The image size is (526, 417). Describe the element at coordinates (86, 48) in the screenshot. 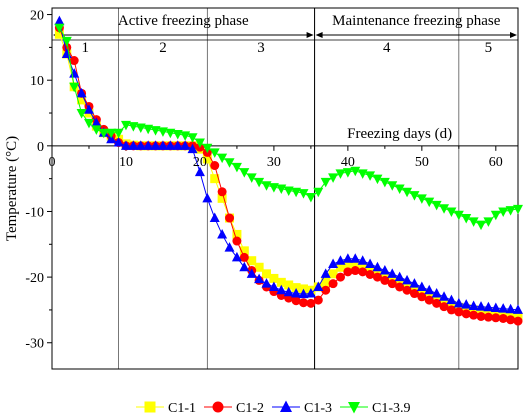

I see `stage-label: 1` at that location.